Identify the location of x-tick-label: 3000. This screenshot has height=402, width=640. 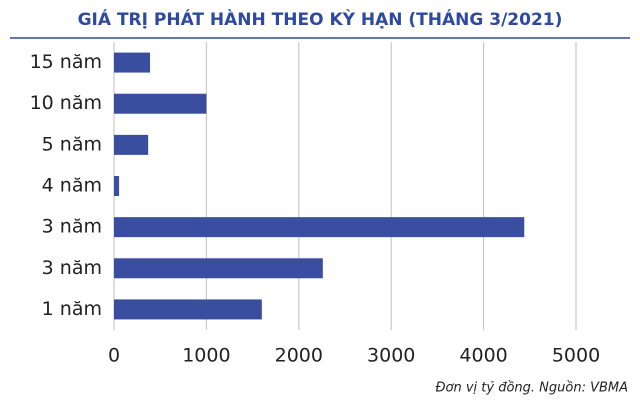
(391, 356).